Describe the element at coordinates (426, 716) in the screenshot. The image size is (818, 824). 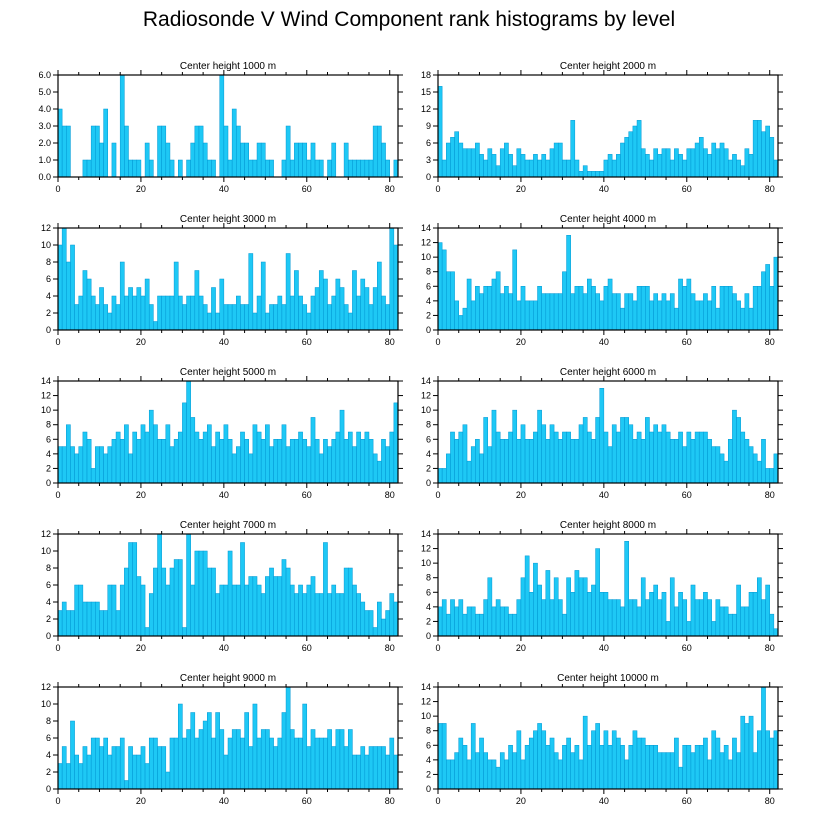
I see `y-tick-label: 10` at that location.